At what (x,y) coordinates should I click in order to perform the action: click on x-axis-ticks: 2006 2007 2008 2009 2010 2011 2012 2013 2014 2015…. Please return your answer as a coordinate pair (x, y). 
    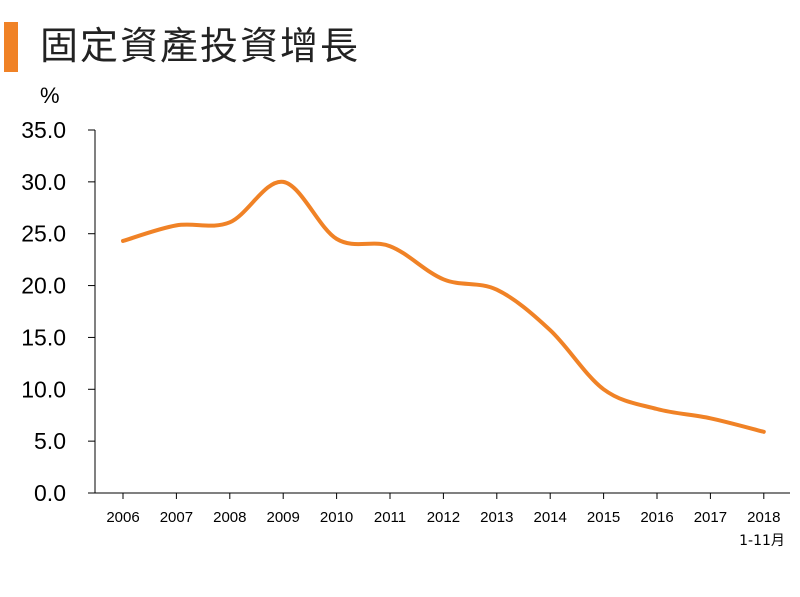
    Looking at the image, I should click on (443, 509).